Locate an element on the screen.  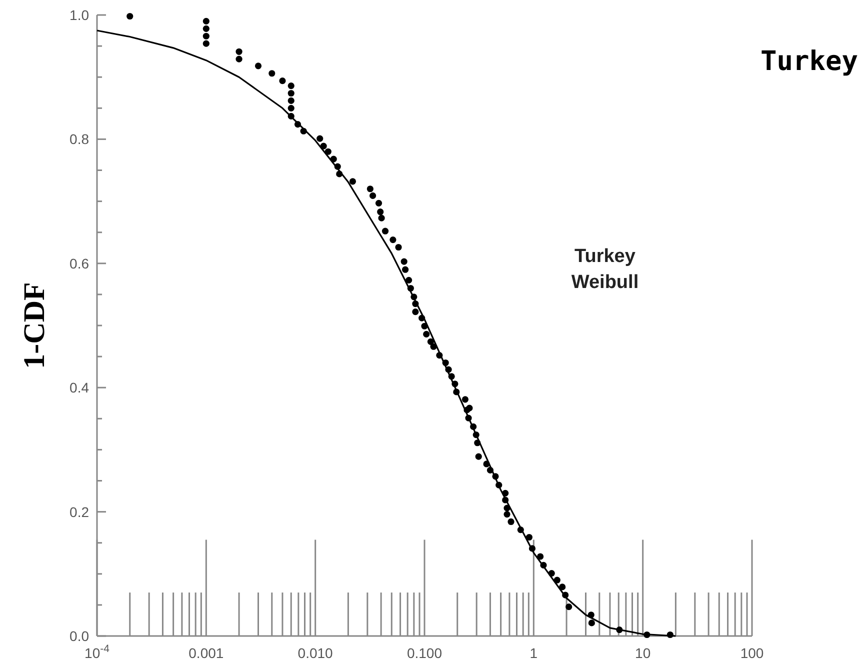
y-tick-label: 0.4 is located at coordinates (80, 388).